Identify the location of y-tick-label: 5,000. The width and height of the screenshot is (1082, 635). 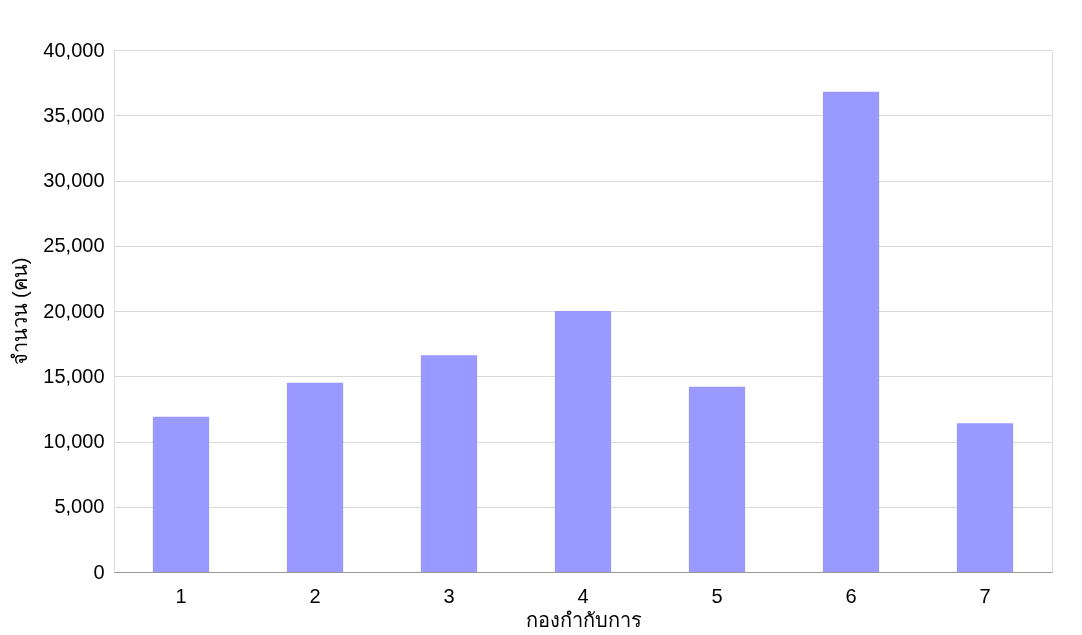
(79, 506).